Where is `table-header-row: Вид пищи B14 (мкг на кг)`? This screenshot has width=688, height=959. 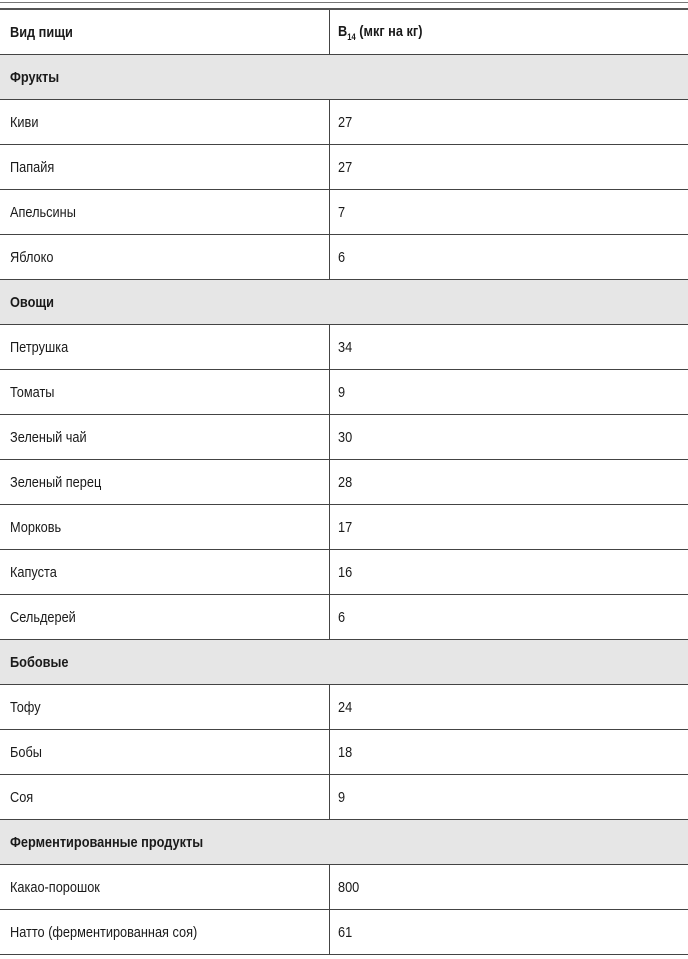
table-header-row: Вид пищи B14 (мкг на кг) is located at coordinates (344, 31).